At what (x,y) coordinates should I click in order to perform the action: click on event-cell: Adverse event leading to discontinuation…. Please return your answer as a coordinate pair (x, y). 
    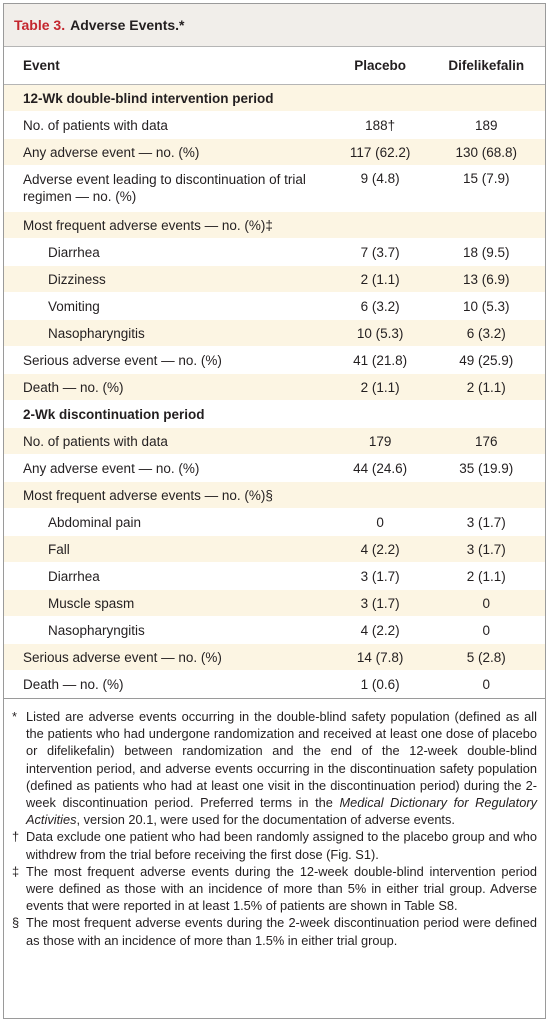
    Looking at the image, I should click on (164, 188).